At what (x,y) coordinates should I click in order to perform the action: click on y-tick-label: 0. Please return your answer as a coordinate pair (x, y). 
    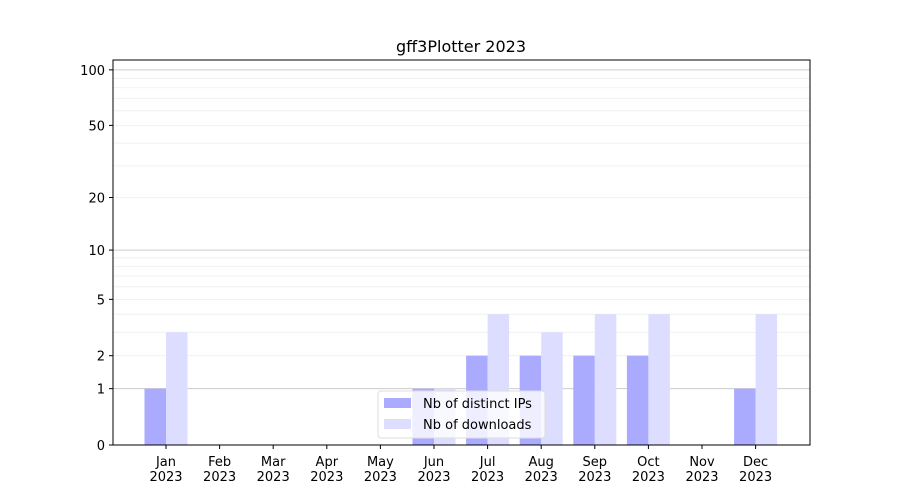
    Looking at the image, I should click on (101, 446).